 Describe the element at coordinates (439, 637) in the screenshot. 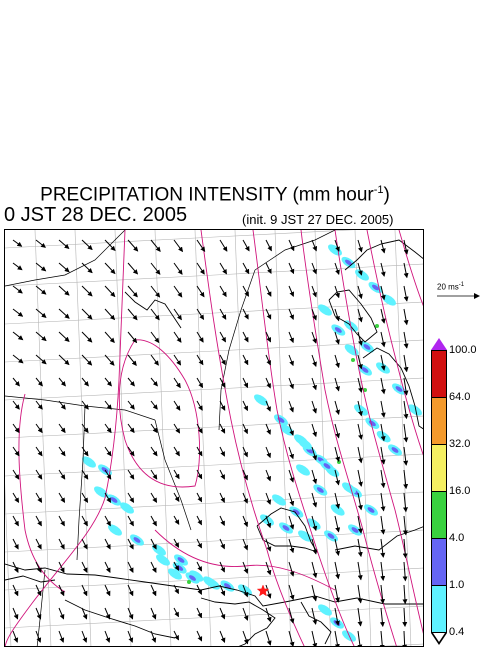

I see `colorbar-bottom-triangle-fill` at that location.